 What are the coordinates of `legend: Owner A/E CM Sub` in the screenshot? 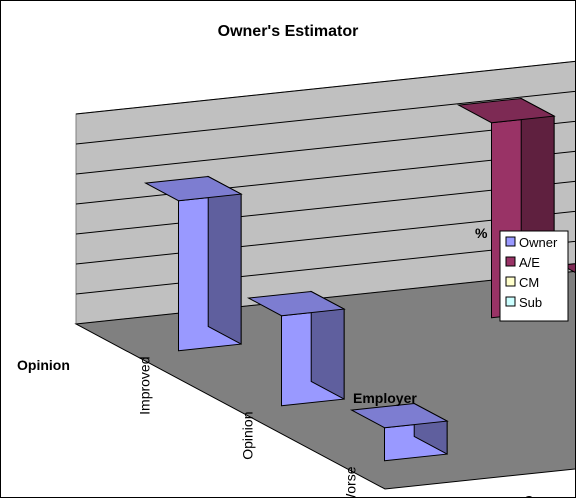 It's located at (534, 276).